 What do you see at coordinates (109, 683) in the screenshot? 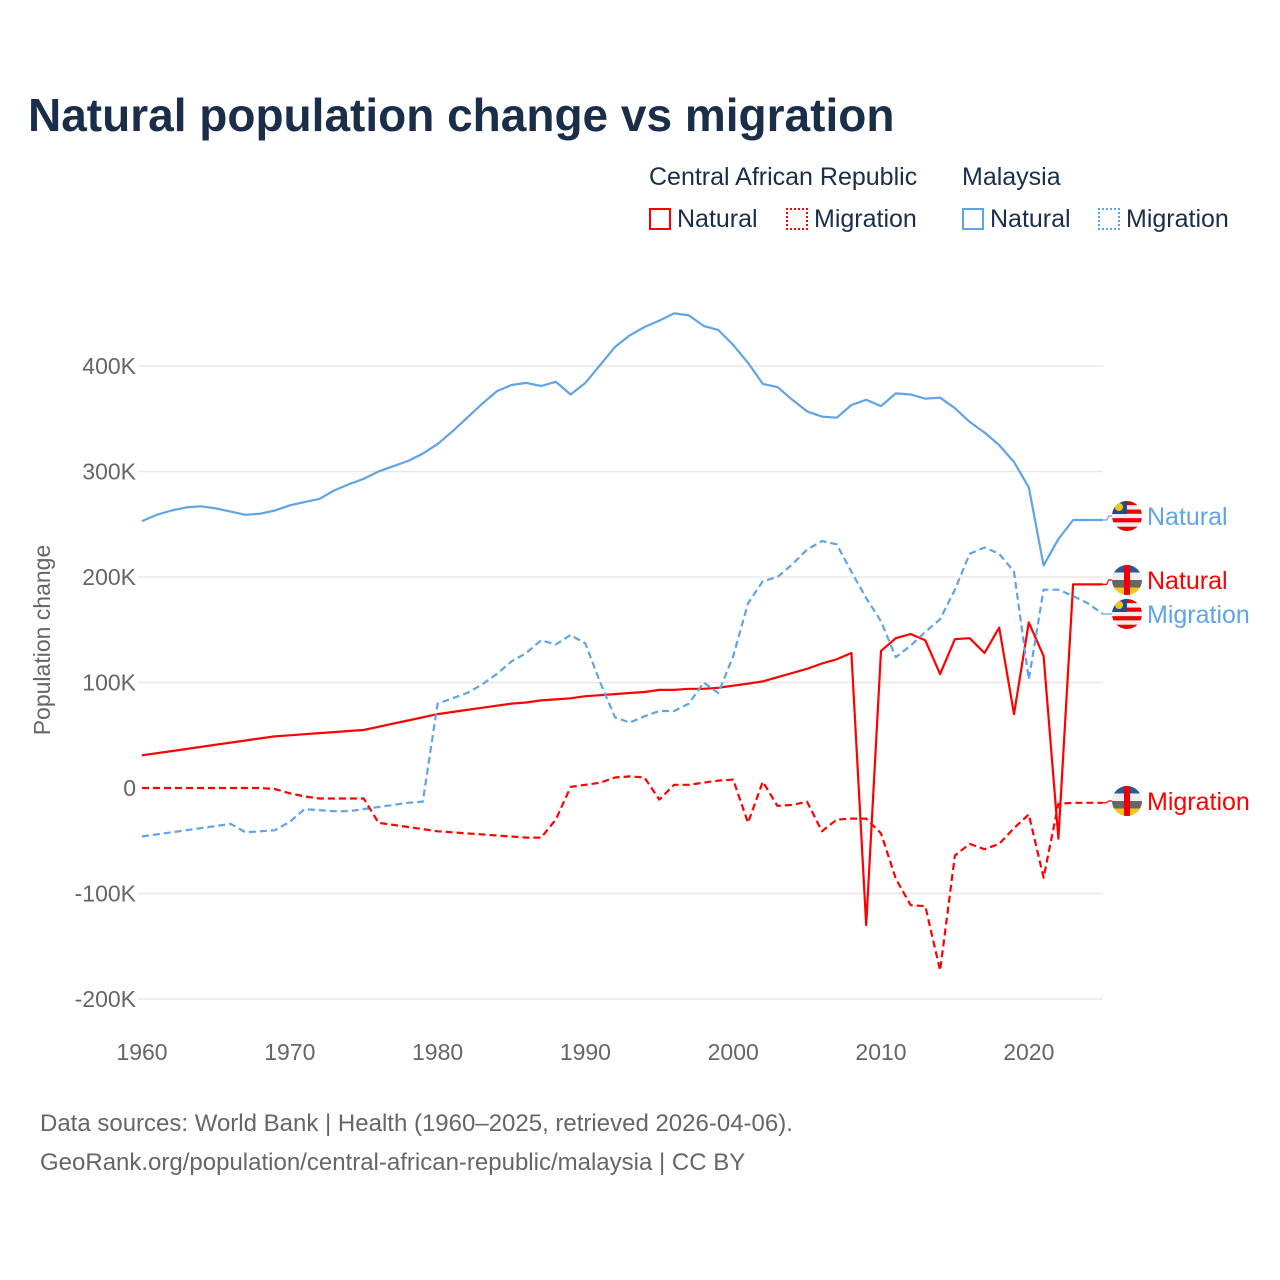
I see `y-tick-label: 100K` at bounding box center [109, 683].